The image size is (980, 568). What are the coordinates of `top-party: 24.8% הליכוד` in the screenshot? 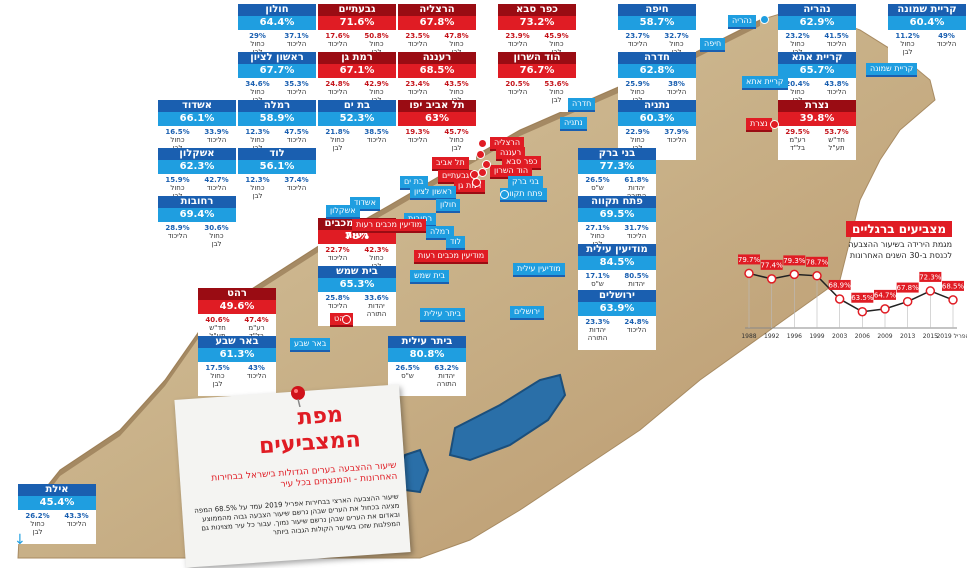 It's located at (636, 326).